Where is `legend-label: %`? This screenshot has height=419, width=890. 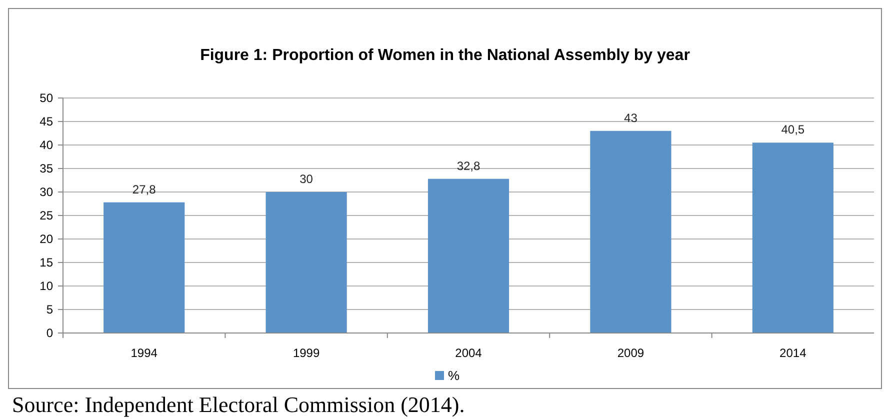 legend-label: % is located at coordinates (454, 375).